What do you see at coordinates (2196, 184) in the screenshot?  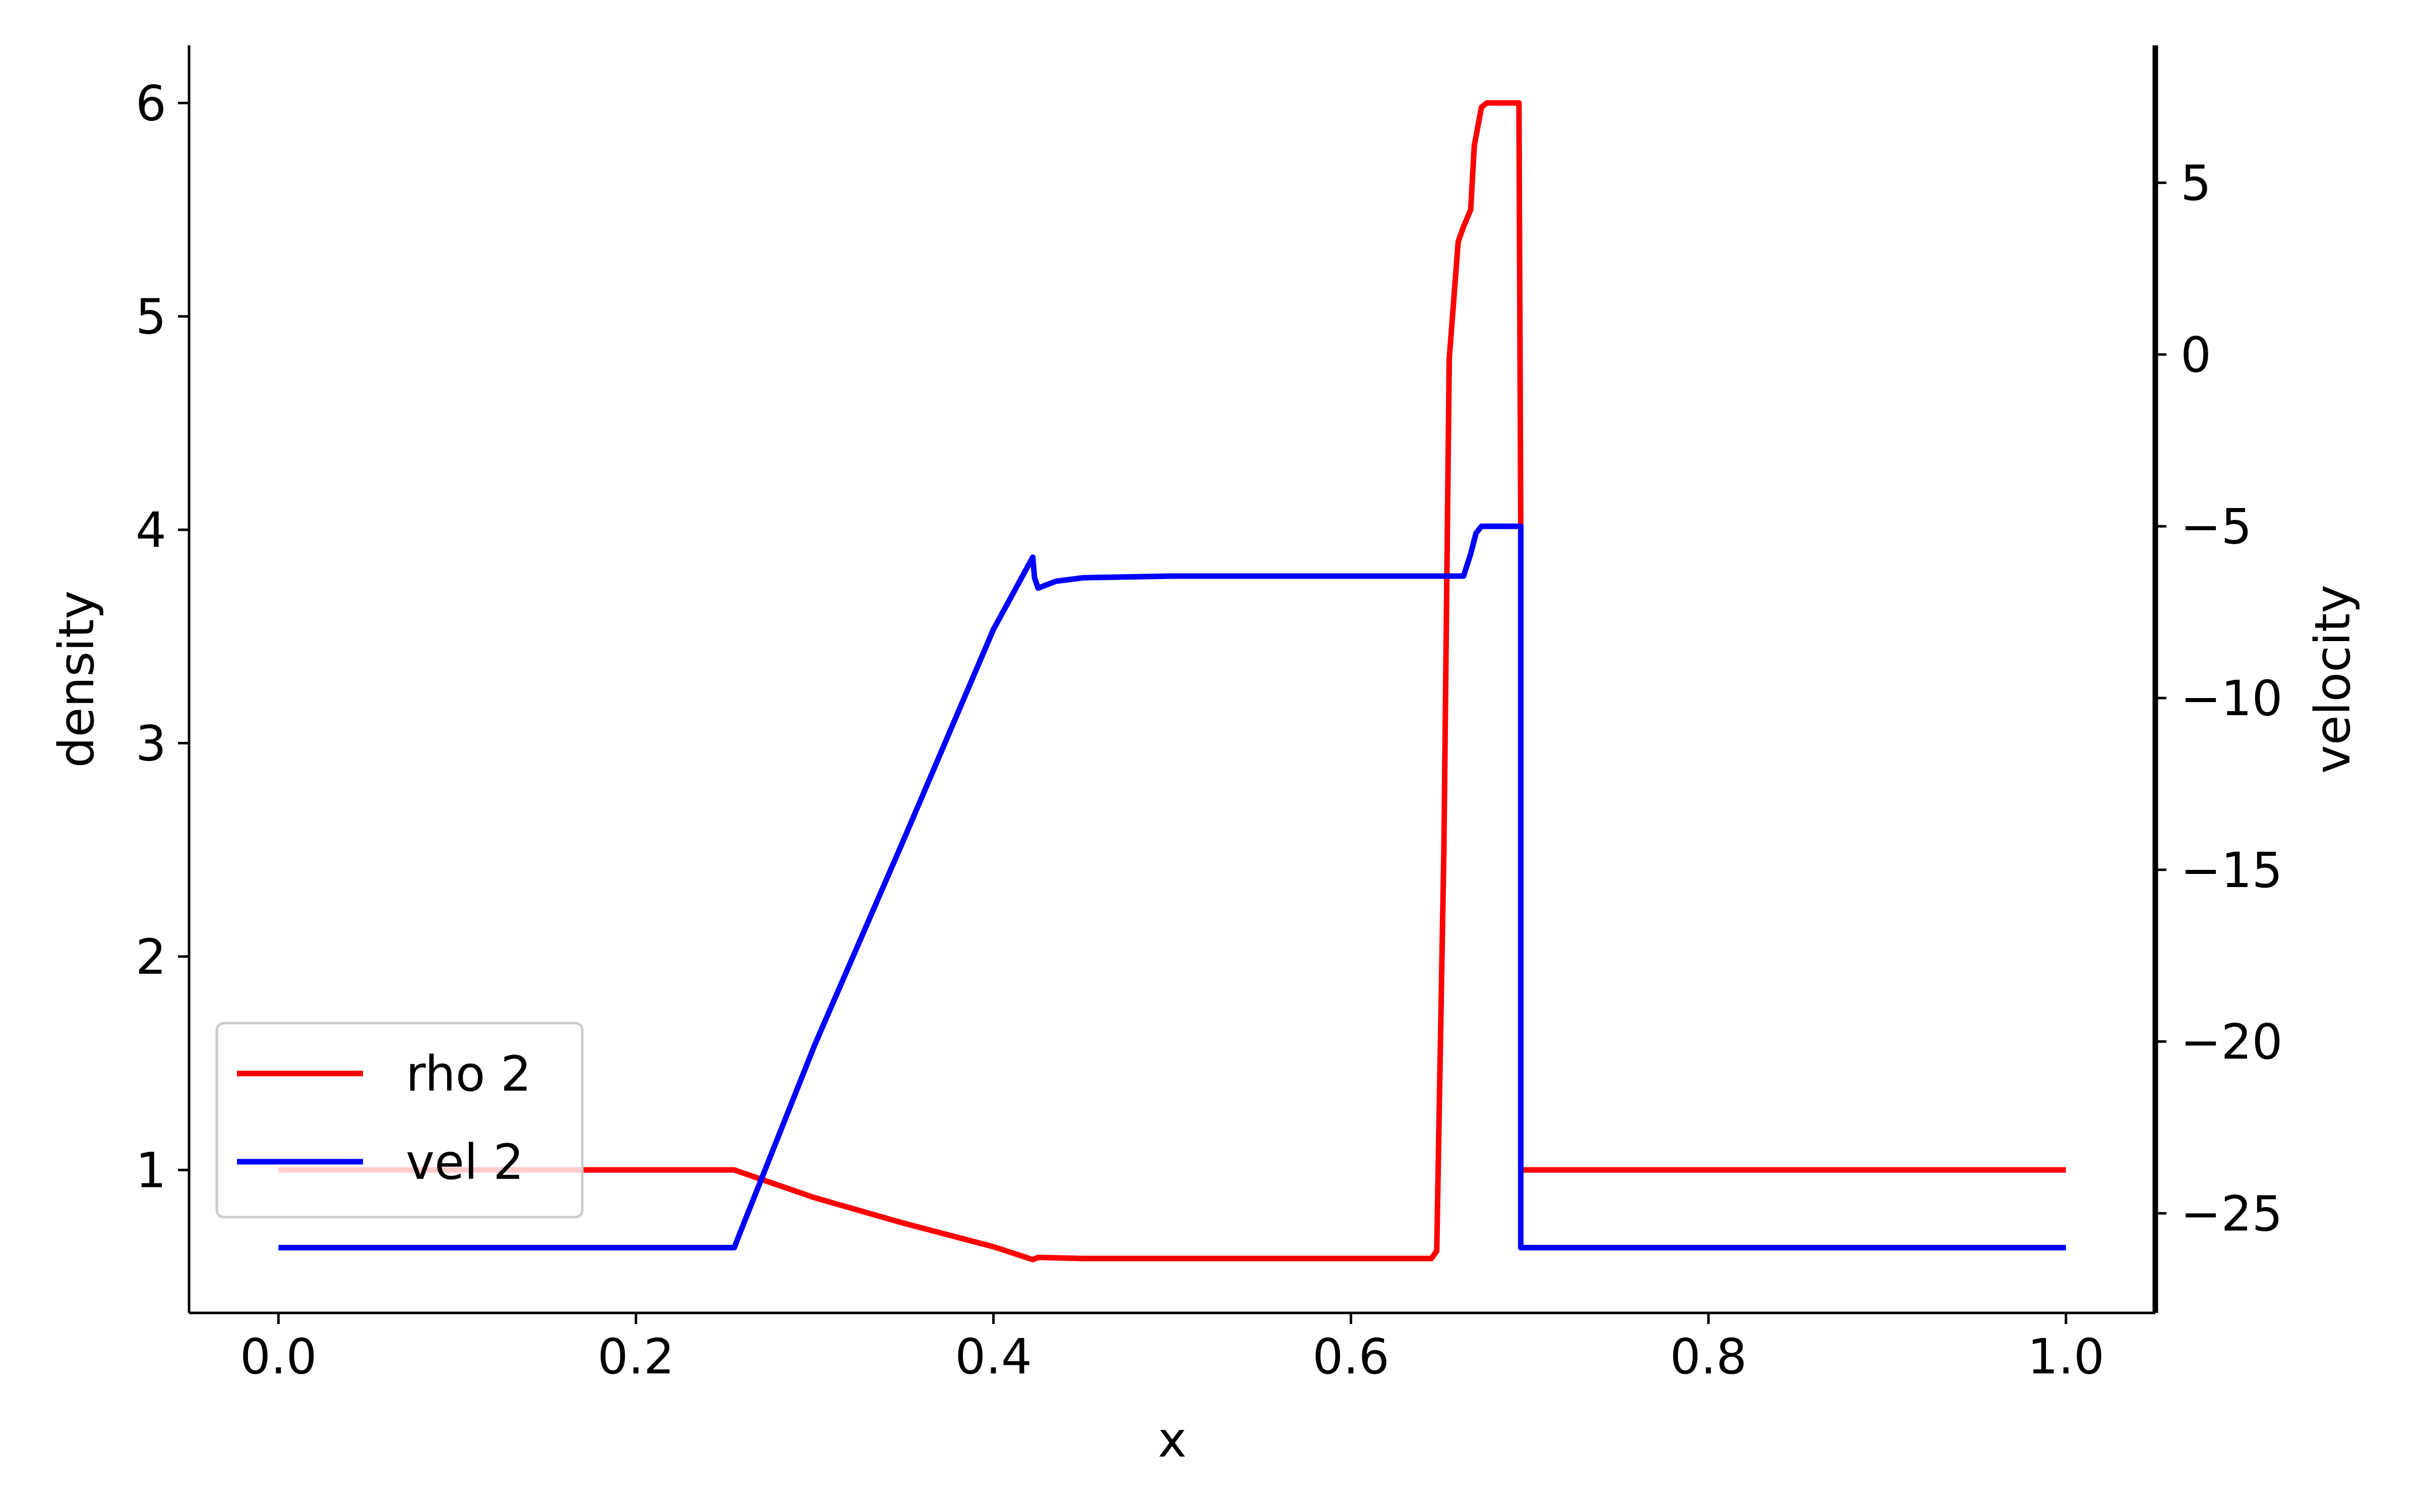 I see `right-tick-label: 5` at bounding box center [2196, 184].